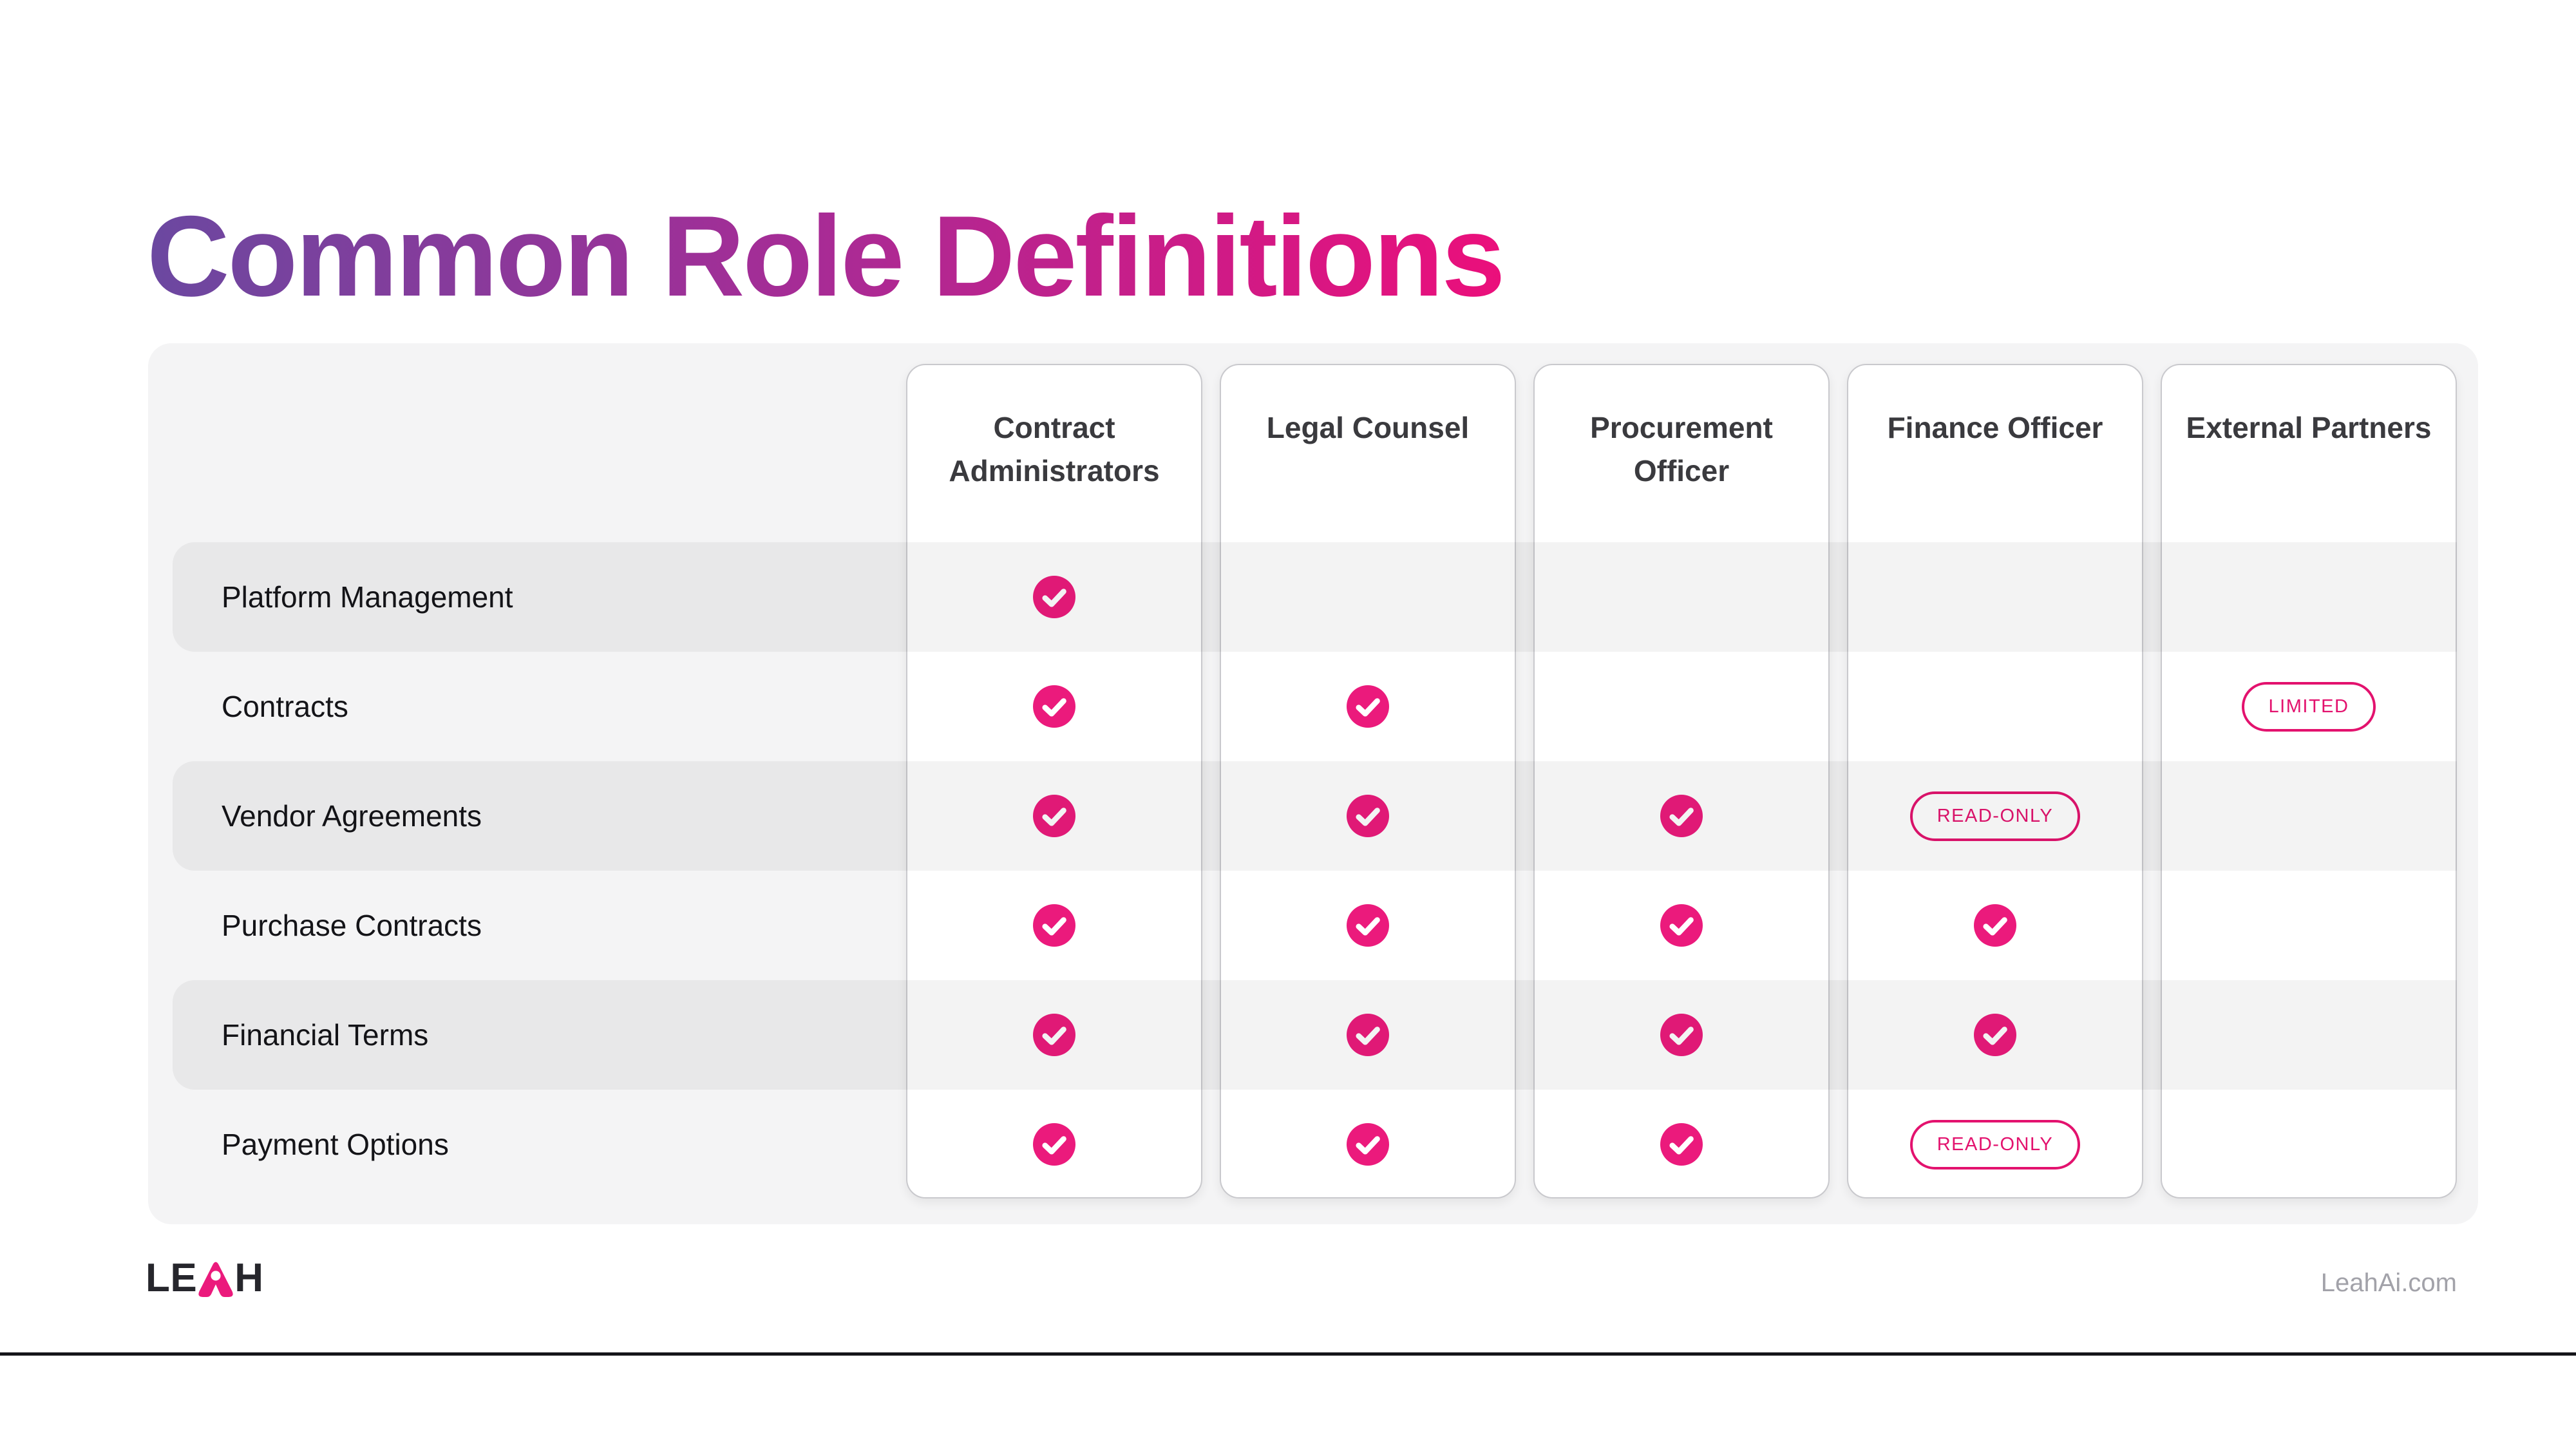 The width and height of the screenshot is (2576, 1449). Describe the element at coordinates (2388, 1283) in the screenshot. I see `website-text: LeahAi.com` at that location.